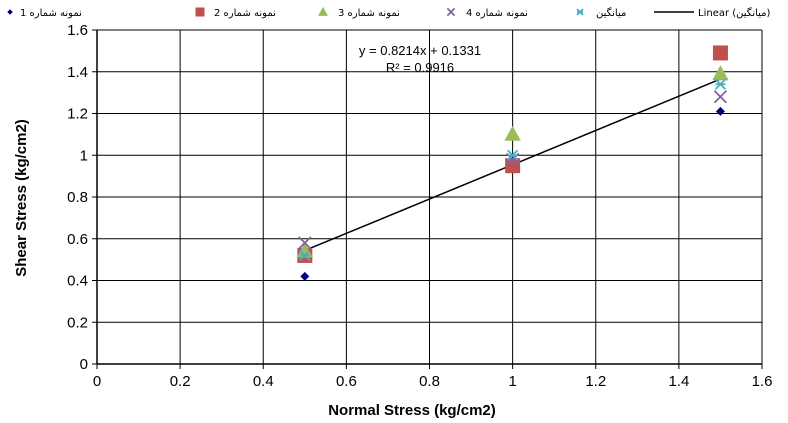 The height and width of the screenshot is (423, 788). What do you see at coordinates (420, 50) in the screenshot?
I see `trendline-equation: y = 0.8214x + 0.1331` at bounding box center [420, 50].